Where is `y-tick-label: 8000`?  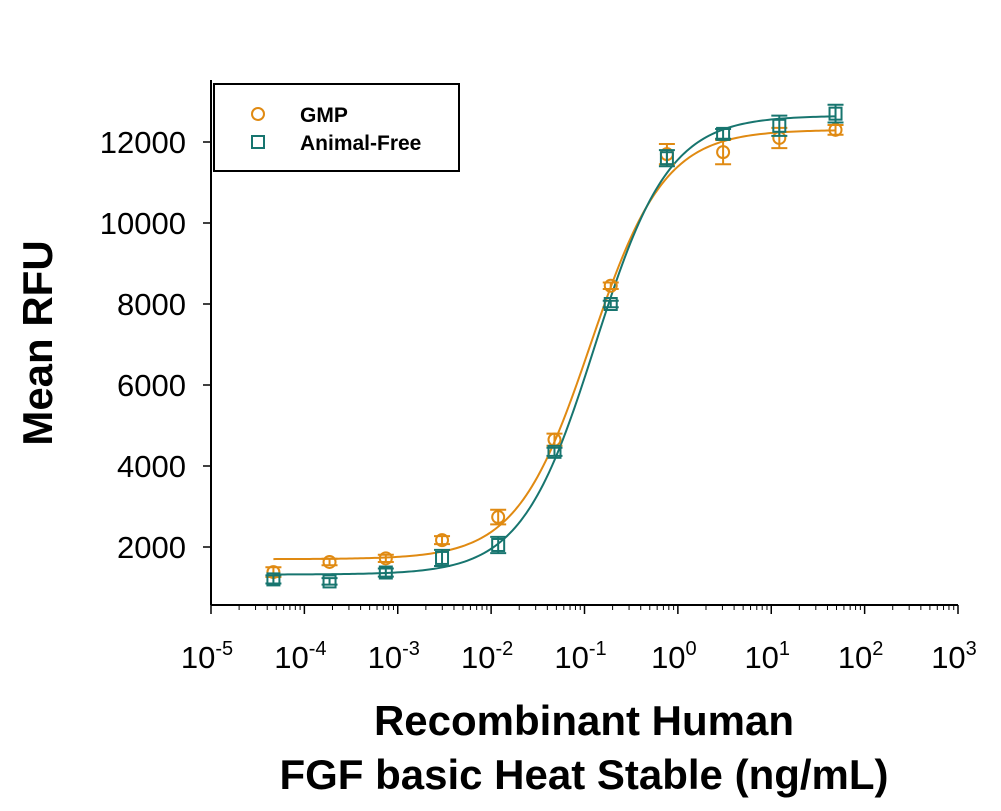
y-tick-label: 8000 is located at coordinates (151, 304).